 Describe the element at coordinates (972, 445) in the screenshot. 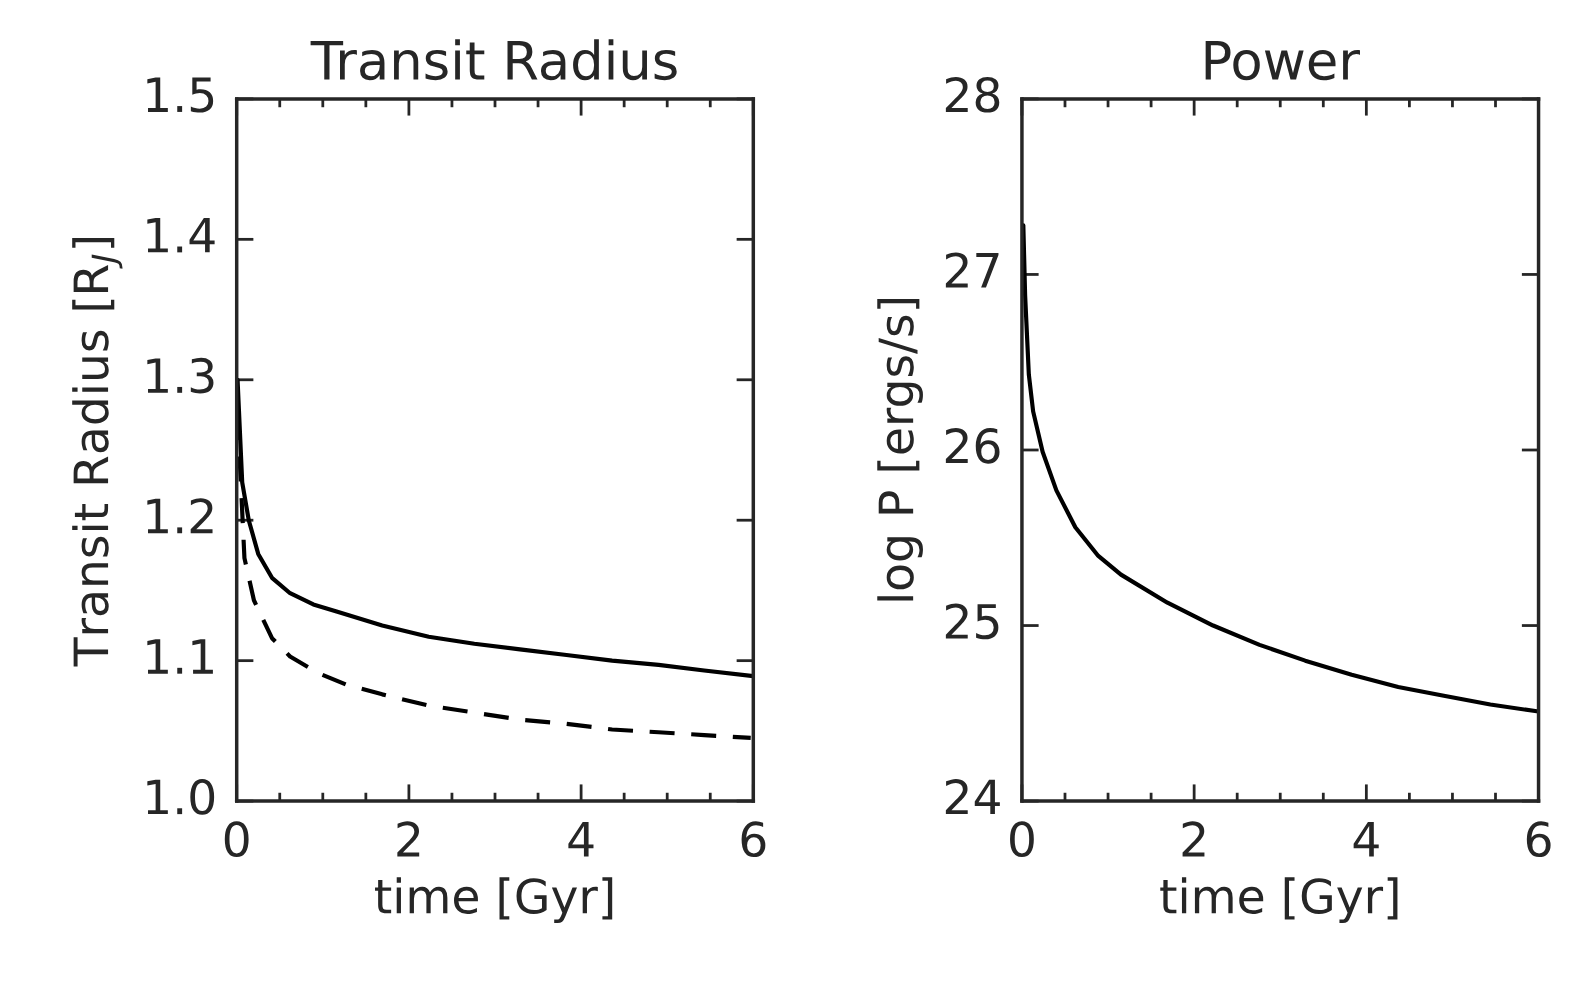

I see `y-tick-label: 26` at that location.